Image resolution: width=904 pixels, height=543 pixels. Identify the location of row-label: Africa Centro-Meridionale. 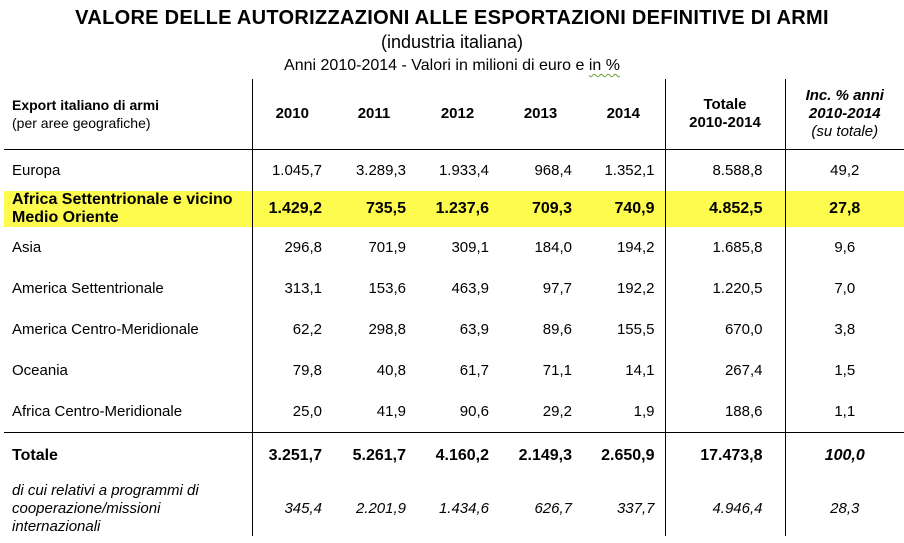
(97, 411).